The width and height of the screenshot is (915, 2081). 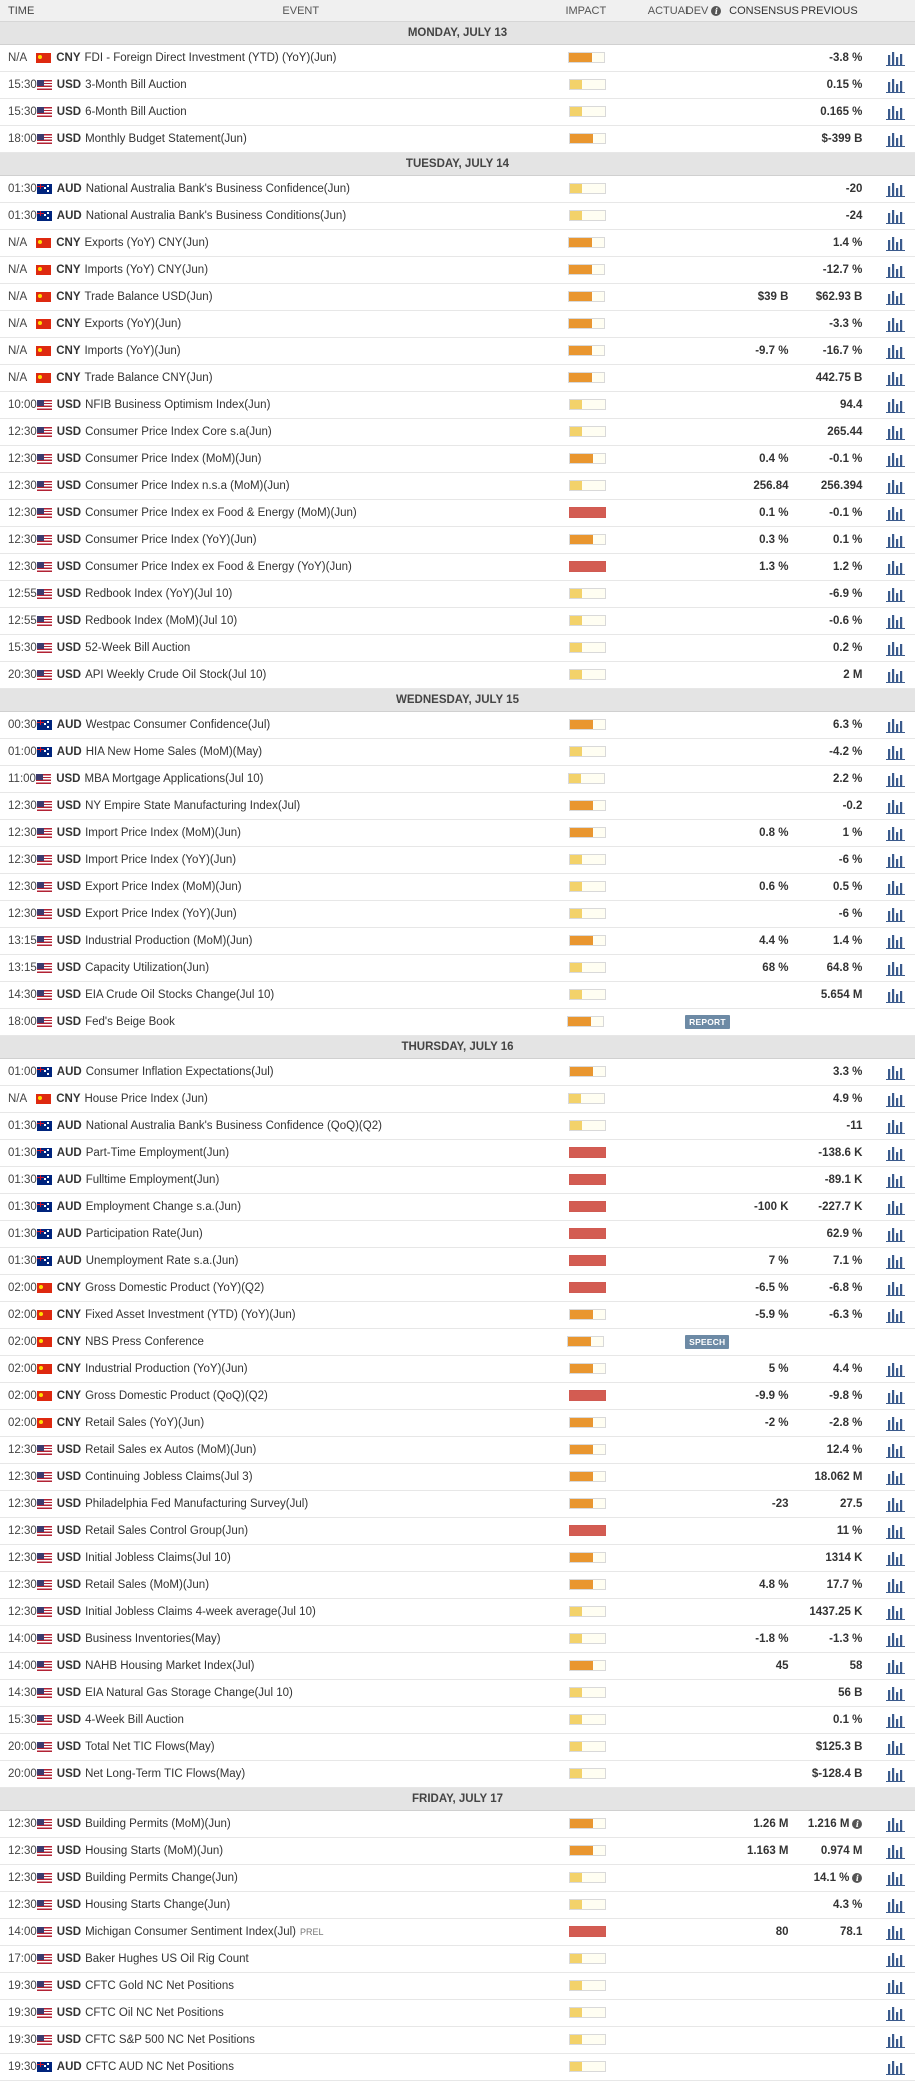 What do you see at coordinates (162, 1261) in the screenshot?
I see `event-name: Unemployment Rate s.a.(Jun)` at bounding box center [162, 1261].